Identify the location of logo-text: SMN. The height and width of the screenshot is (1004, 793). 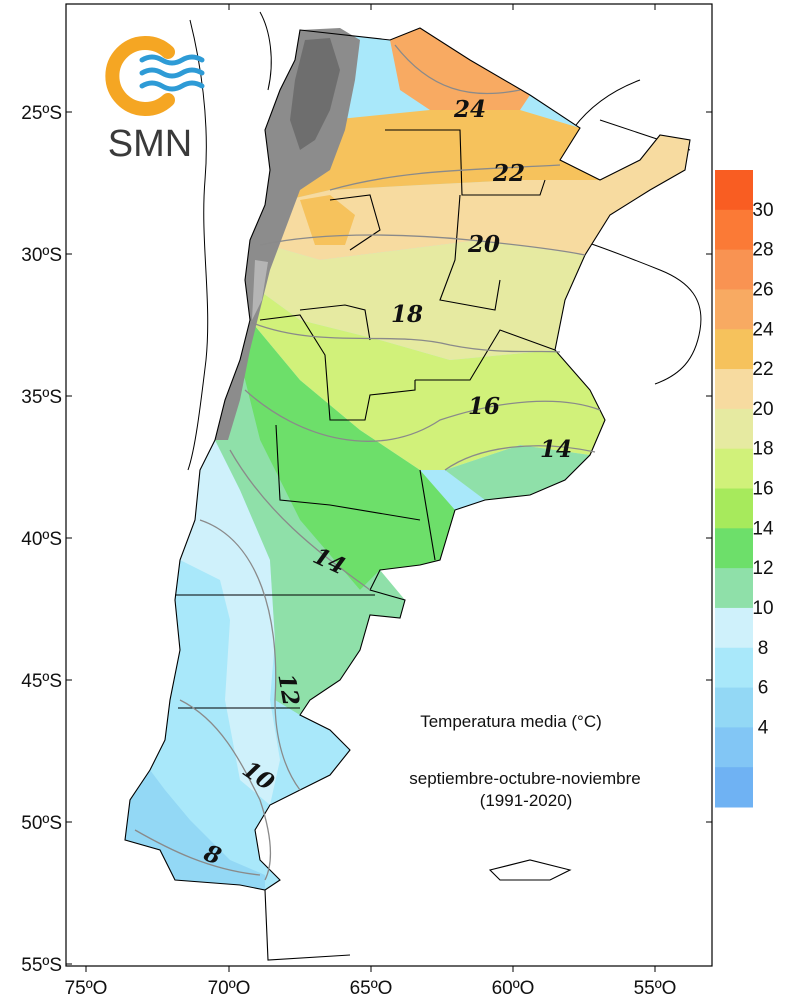
(150, 144).